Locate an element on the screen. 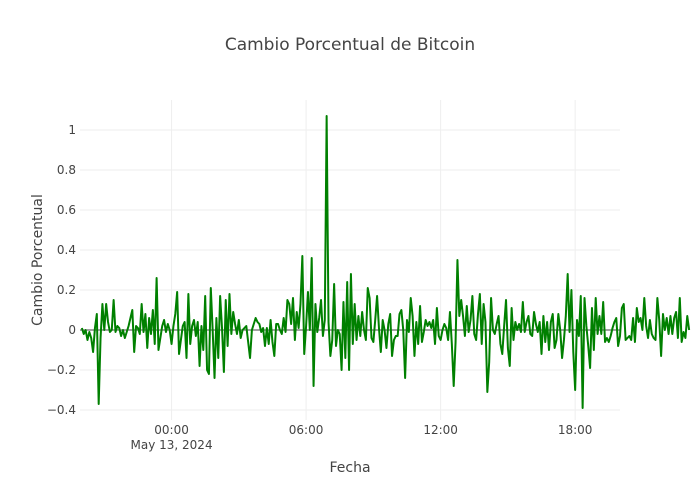 The image size is (700, 500). x-tick-label: 12:00 is located at coordinates (440, 430).